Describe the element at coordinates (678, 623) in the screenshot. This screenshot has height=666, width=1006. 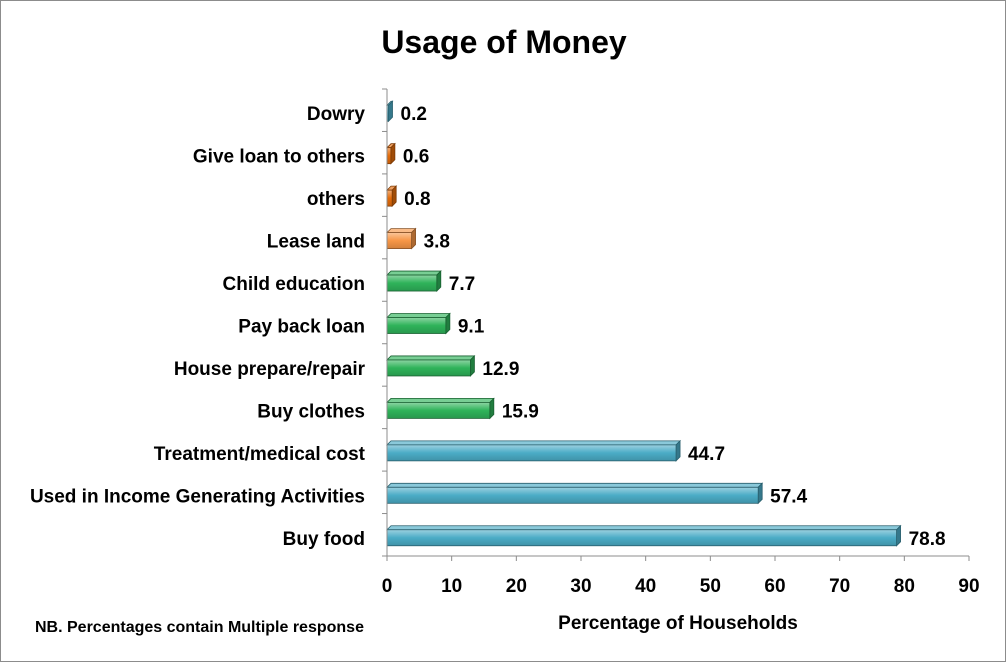
I see `x-axis-label: Percentage of Households` at that location.